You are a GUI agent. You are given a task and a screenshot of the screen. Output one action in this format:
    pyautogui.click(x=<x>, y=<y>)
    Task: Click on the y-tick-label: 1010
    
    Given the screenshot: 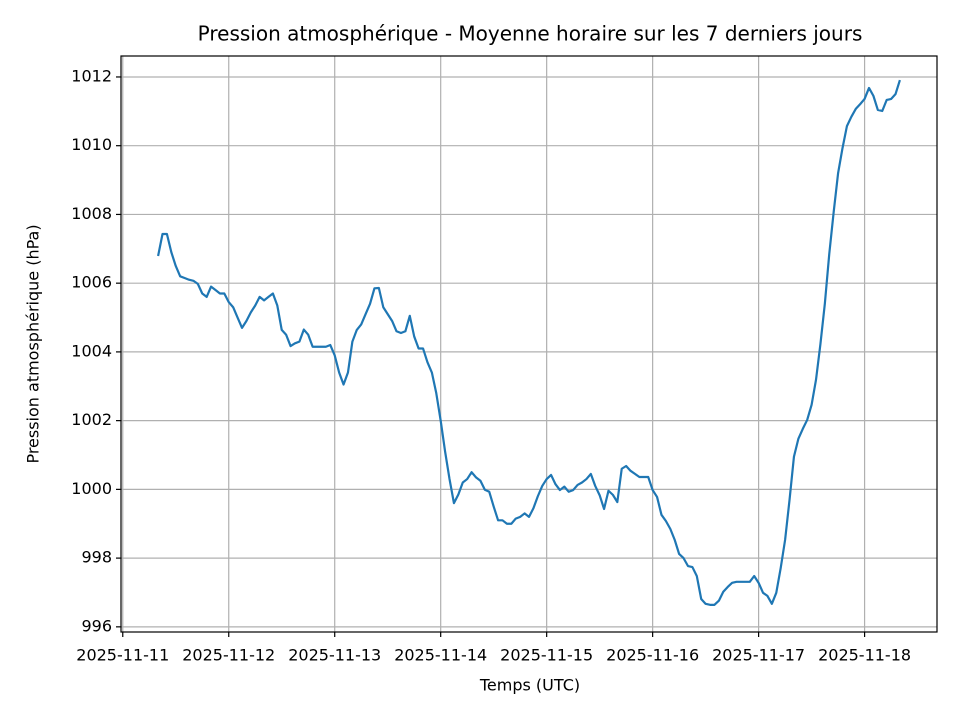 What is the action you would take?
    pyautogui.click(x=91, y=144)
    